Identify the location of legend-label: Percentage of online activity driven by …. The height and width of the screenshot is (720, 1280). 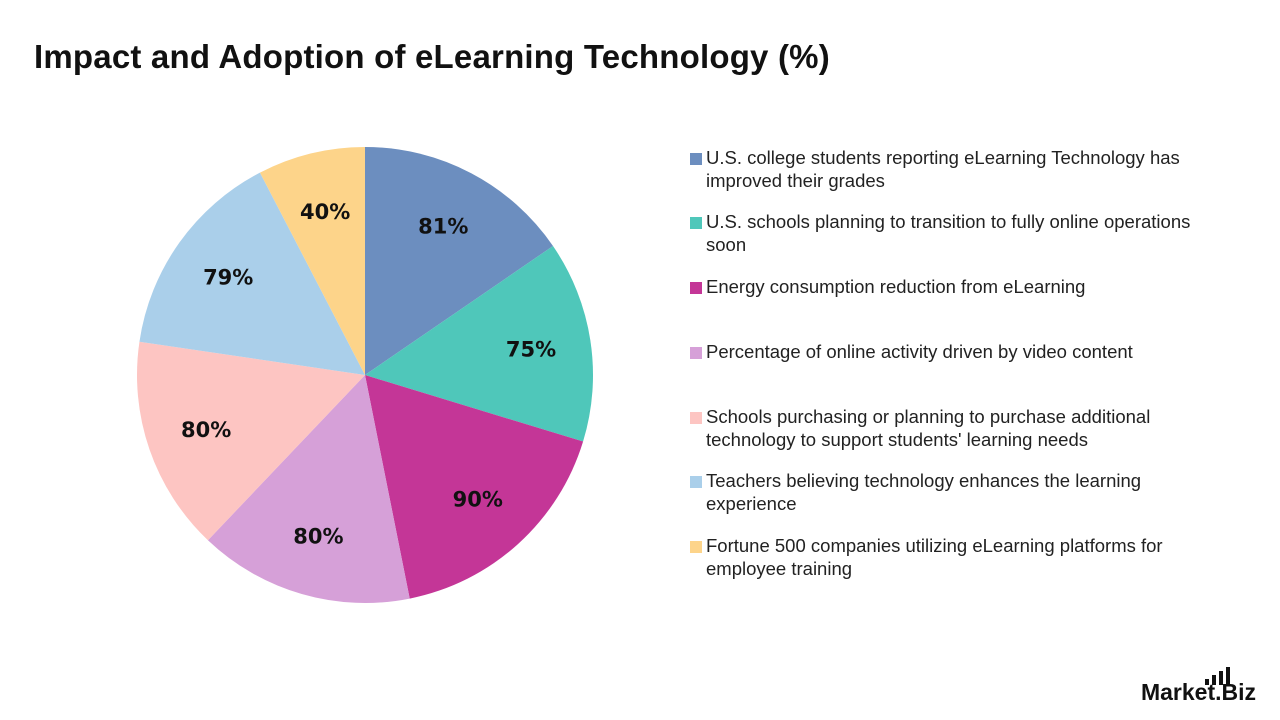
(919, 351).